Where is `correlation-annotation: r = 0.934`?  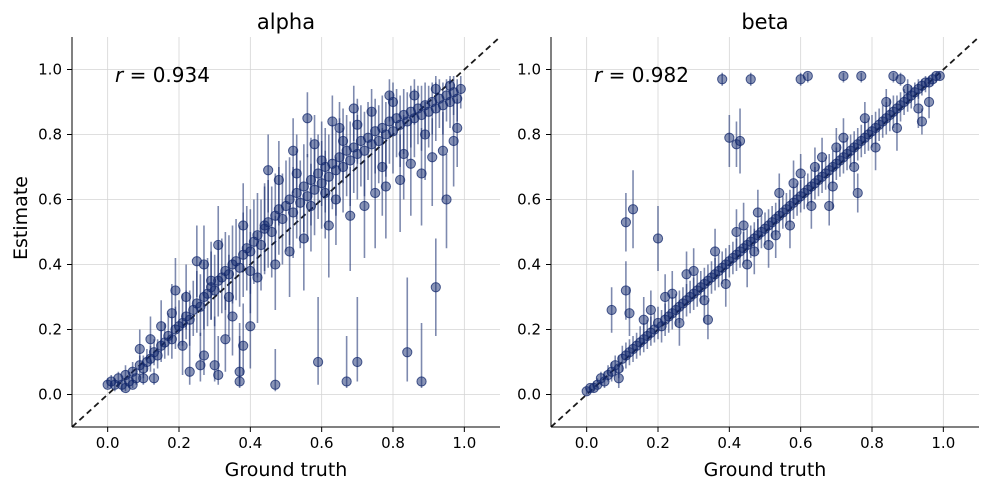 correlation-annotation: r = 0.934 is located at coordinates (162, 75).